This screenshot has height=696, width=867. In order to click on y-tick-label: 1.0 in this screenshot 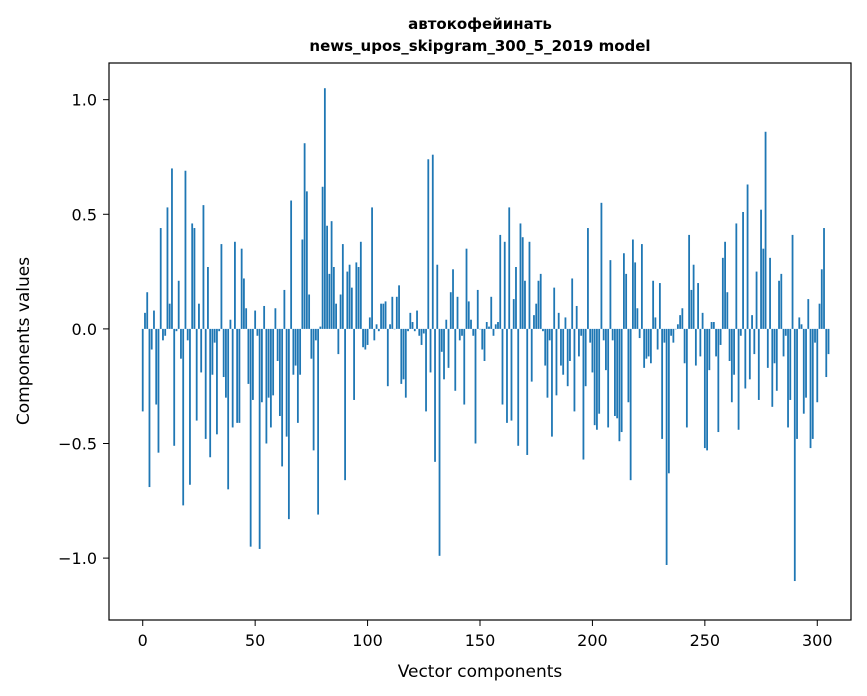, I will do `click(84, 100)`.